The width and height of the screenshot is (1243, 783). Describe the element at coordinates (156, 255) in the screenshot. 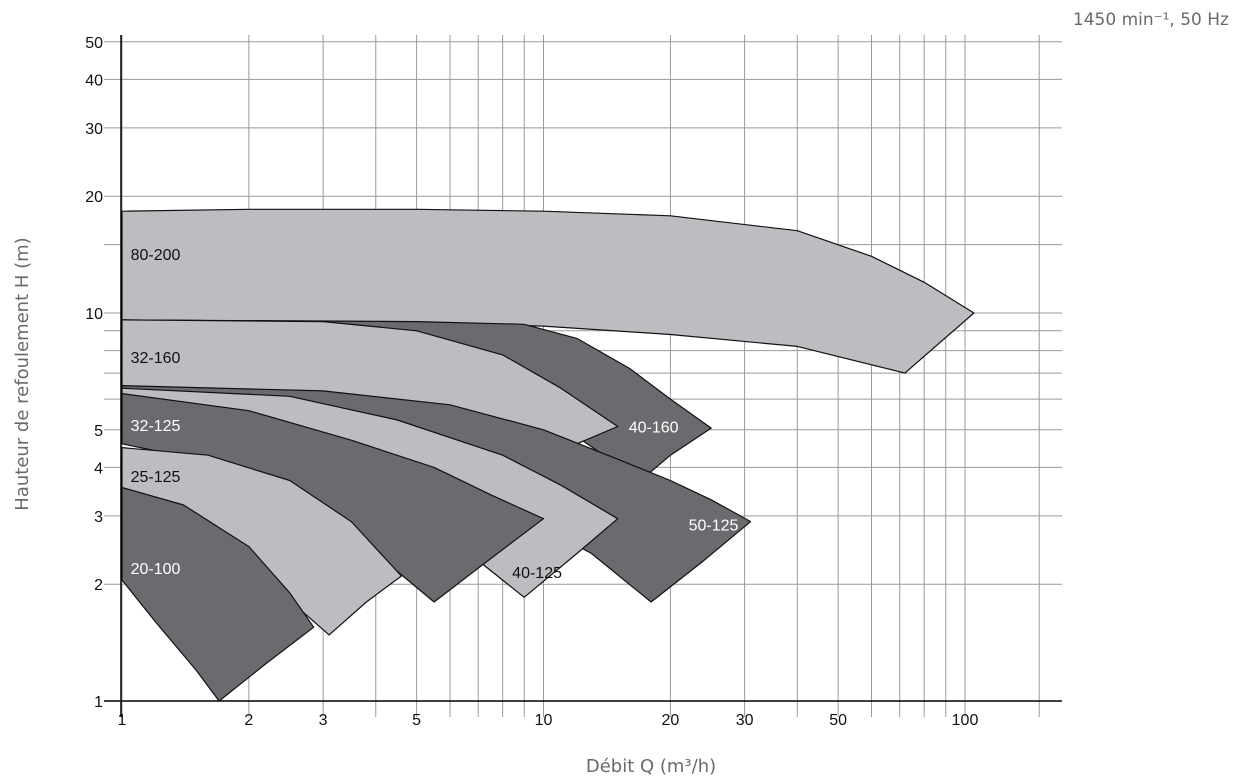

I see `region-label-80-200: 80-200` at that location.